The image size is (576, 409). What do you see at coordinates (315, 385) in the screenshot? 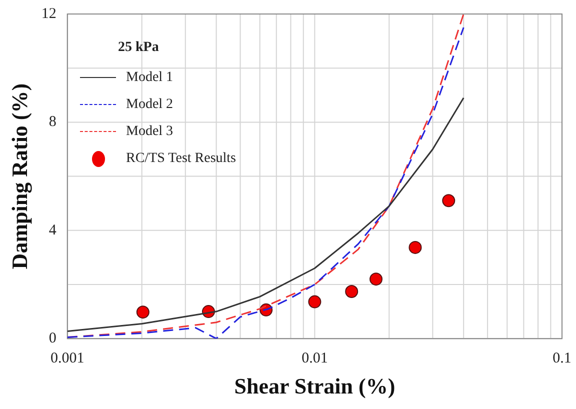
I see `x-axis-title: Shear Strain (%)` at bounding box center [315, 385].